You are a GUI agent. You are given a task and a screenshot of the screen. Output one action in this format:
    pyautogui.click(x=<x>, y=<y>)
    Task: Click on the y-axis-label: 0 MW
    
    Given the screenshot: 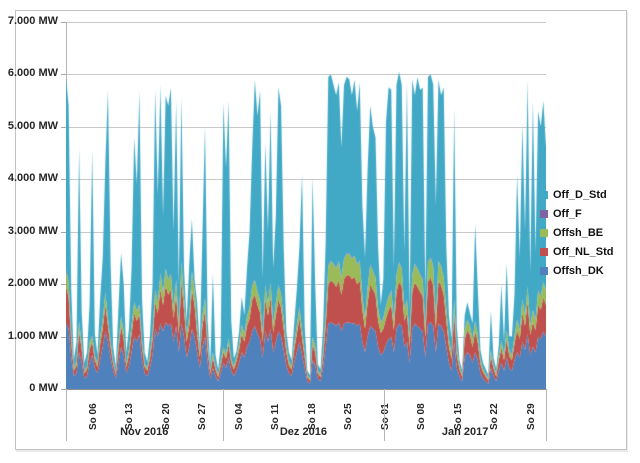 What is the action you would take?
    pyautogui.click(x=43, y=388)
    